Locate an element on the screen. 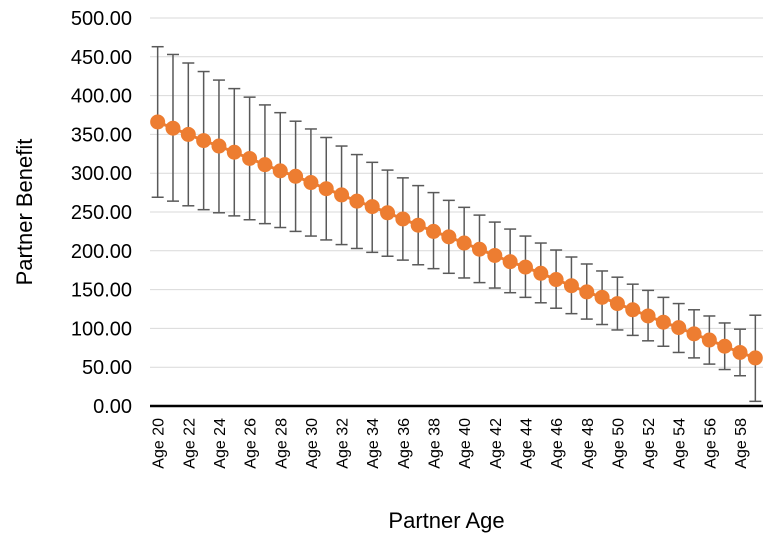 The width and height of the screenshot is (768, 540). x-tick-label: Age 42 is located at coordinates (496, 443).